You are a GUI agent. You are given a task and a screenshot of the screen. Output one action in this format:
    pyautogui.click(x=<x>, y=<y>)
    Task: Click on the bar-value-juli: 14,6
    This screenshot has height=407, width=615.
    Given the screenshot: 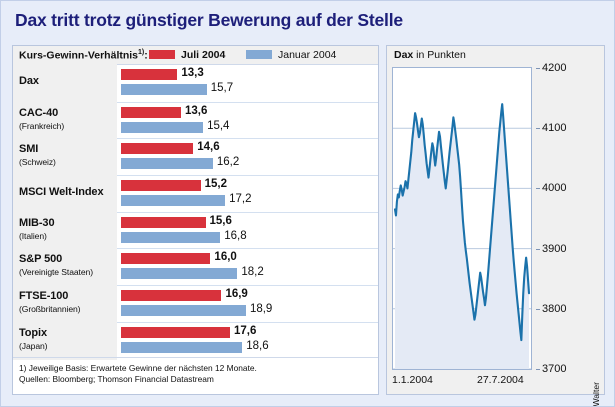 What is the action you would take?
    pyautogui.click(x=208, y=147)
    